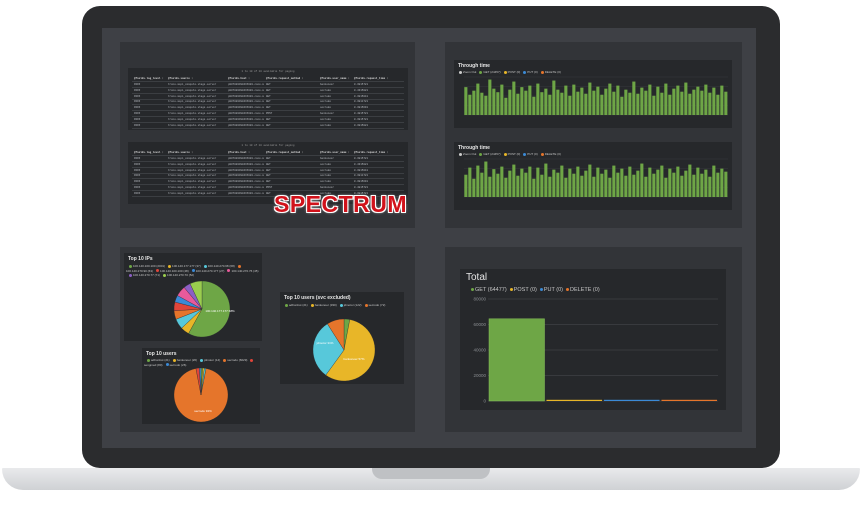 The height and width of the screenshot is (525, 863). Describe the element at coordinates (177, 275) in the screenshot. I see `legend-item: 100.140.270.70 (52)` at that location.